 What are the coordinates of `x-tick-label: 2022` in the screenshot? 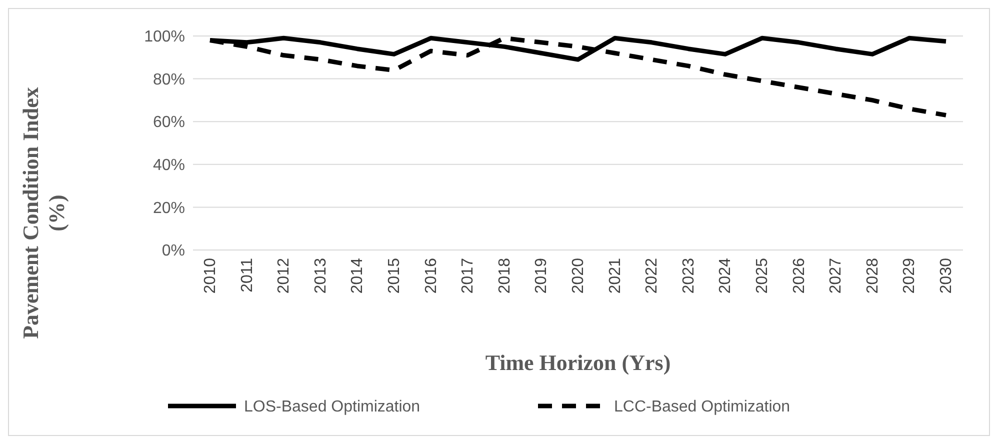 It's located at (652, 276).